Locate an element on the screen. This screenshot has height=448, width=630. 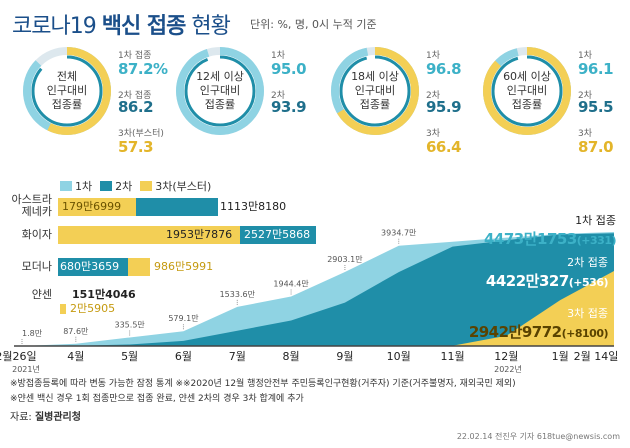
donut-3: 18세 이상 인구대비 접종률 is located at coordinates (375, 91).